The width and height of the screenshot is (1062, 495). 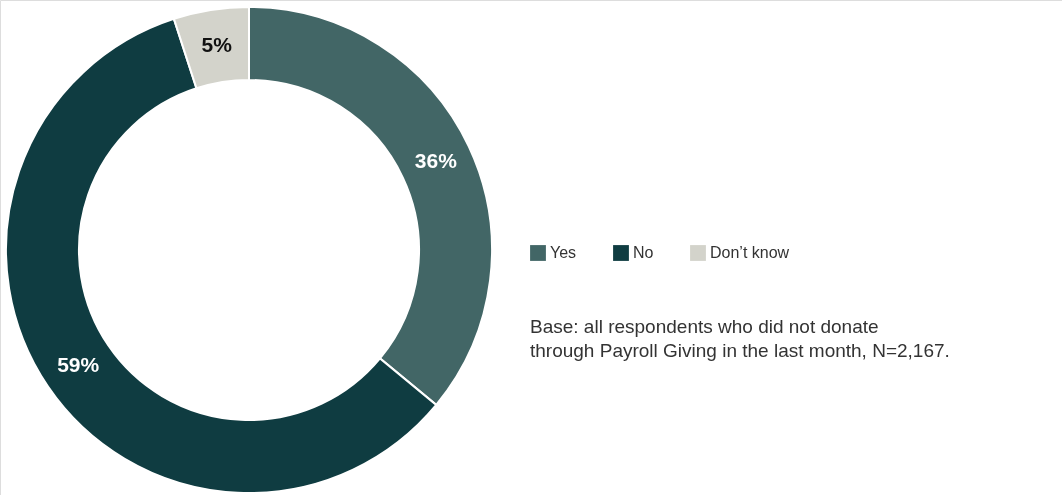 I want to click on text: Base: all respondents who did not donate through Payroll Giving in the last month, N=2,167., so click(x=740, y=338).